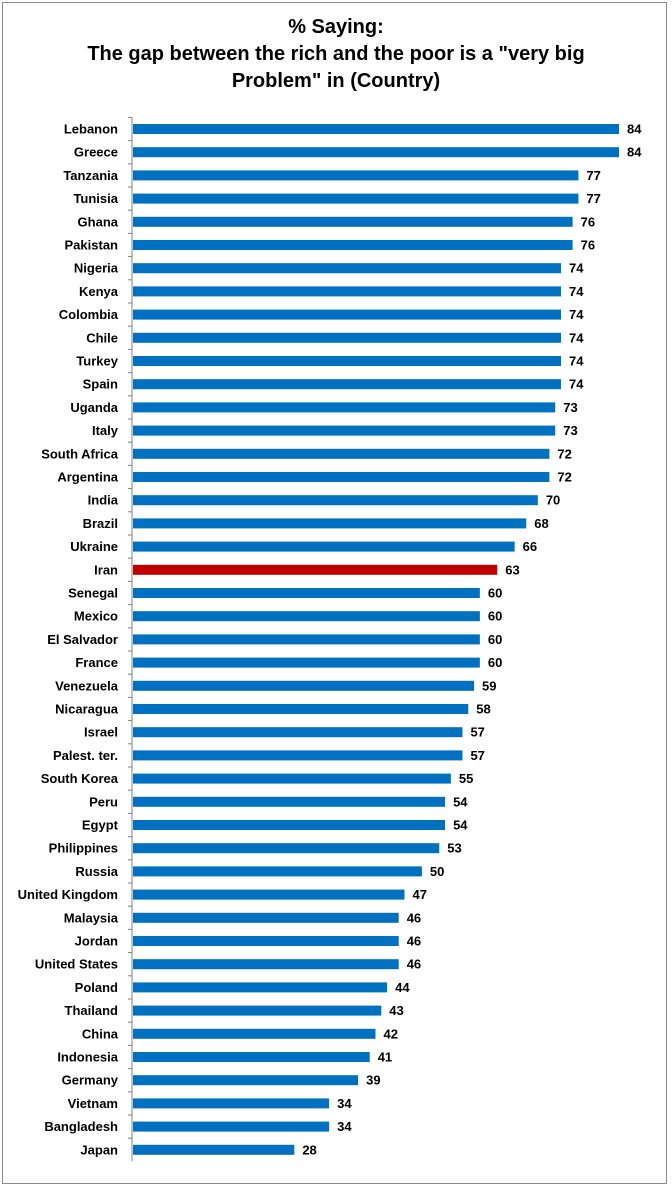 This screenshot has width=672, height=1189. I want to click on category-label: Peru, so click(103, 801).